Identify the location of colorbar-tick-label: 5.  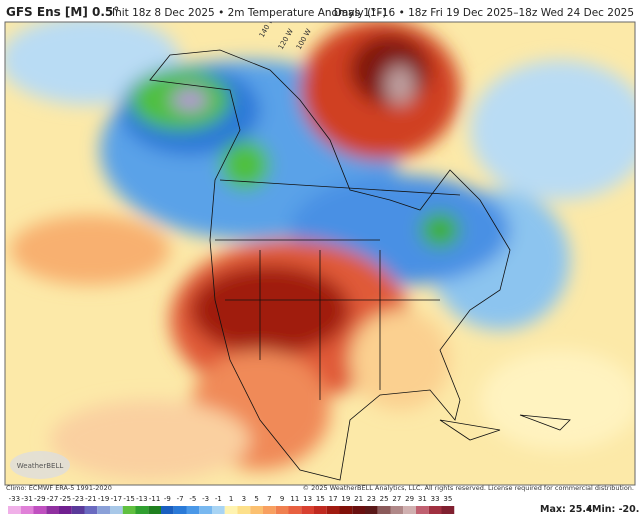
(256, 499).